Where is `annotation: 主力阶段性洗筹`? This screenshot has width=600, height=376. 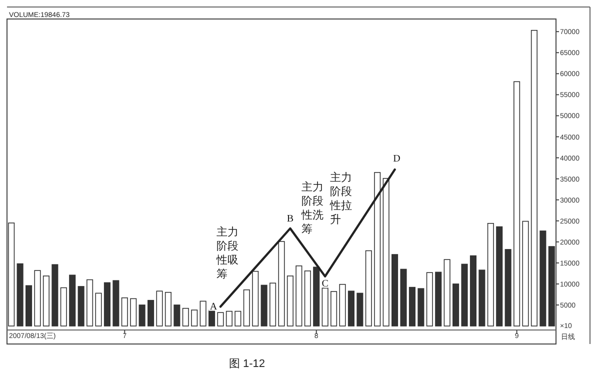
annotation: 主力阶段性洗筹 is located at coordinates (312, 208).